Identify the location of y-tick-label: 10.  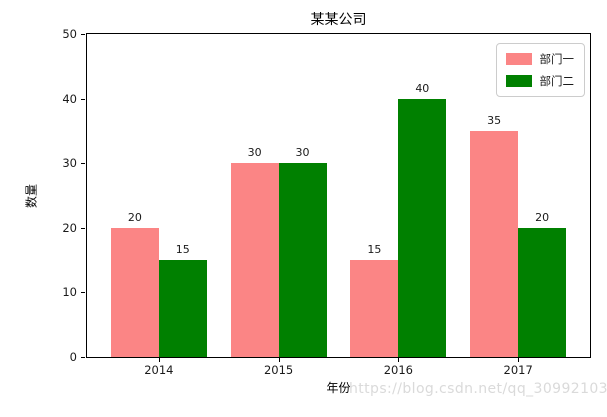
(69, 292).